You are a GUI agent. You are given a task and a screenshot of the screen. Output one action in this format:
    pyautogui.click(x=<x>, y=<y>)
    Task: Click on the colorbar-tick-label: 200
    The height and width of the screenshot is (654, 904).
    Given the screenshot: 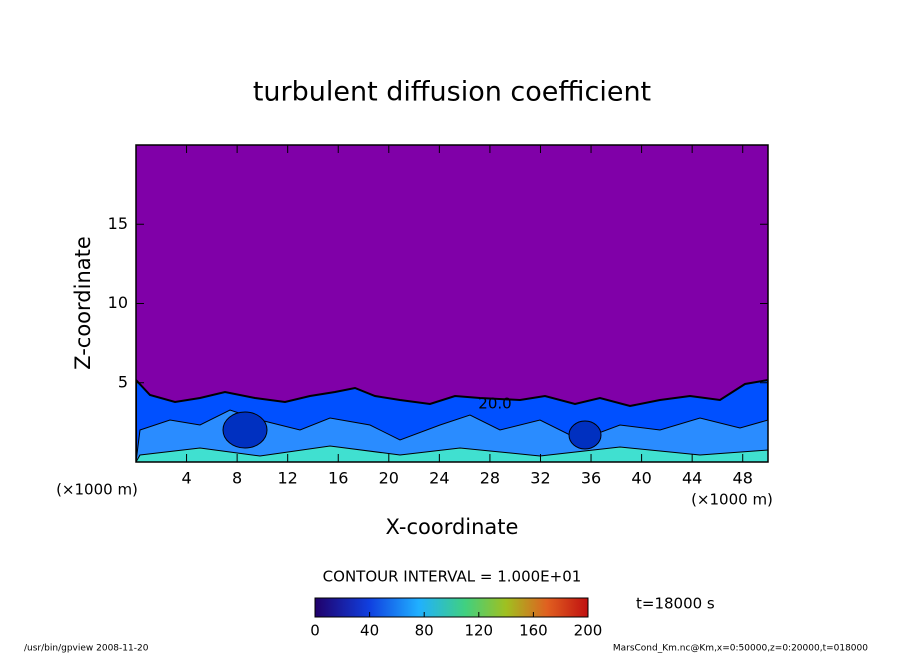 What is the action you would take?
    pyautogui.click(x=588, y=631)
    